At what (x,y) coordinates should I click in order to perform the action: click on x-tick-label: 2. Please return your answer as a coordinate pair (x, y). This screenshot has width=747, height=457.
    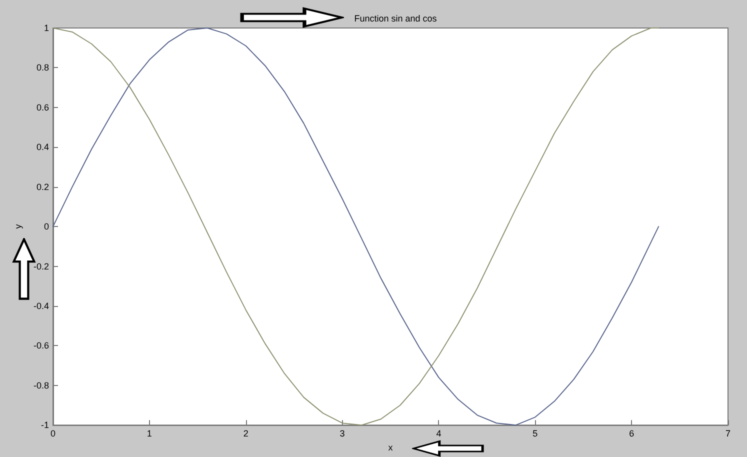
    Looking at the image, I should click on (245, 433).